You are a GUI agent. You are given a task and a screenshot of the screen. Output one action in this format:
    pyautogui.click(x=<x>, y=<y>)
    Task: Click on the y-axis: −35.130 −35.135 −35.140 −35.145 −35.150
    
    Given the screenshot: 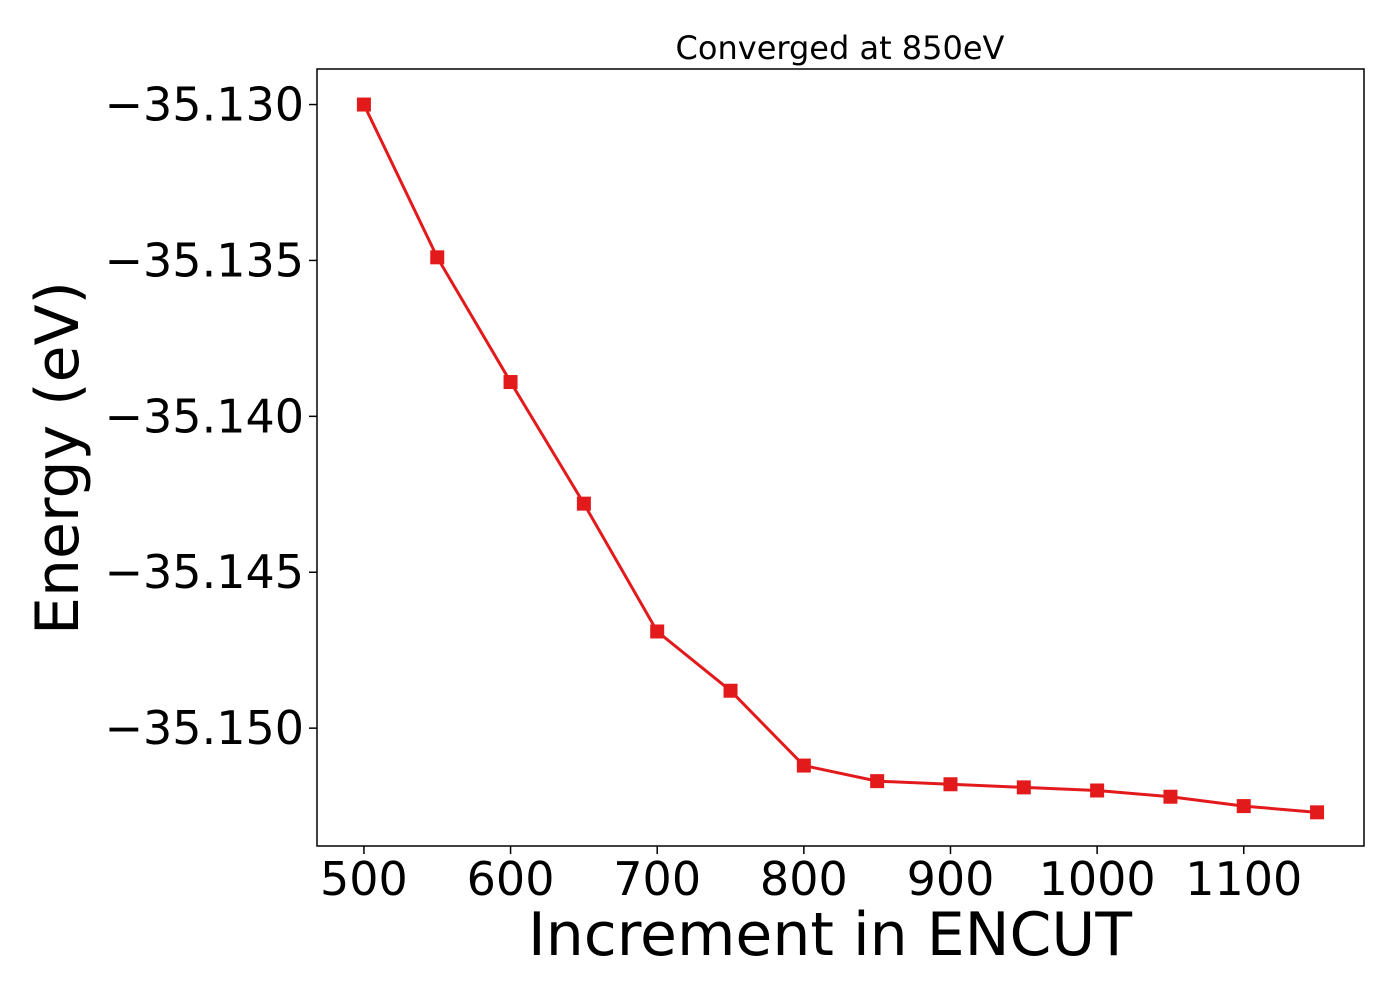 What is the action you would take?
    pyautogui.click(x=211, y=416)
    